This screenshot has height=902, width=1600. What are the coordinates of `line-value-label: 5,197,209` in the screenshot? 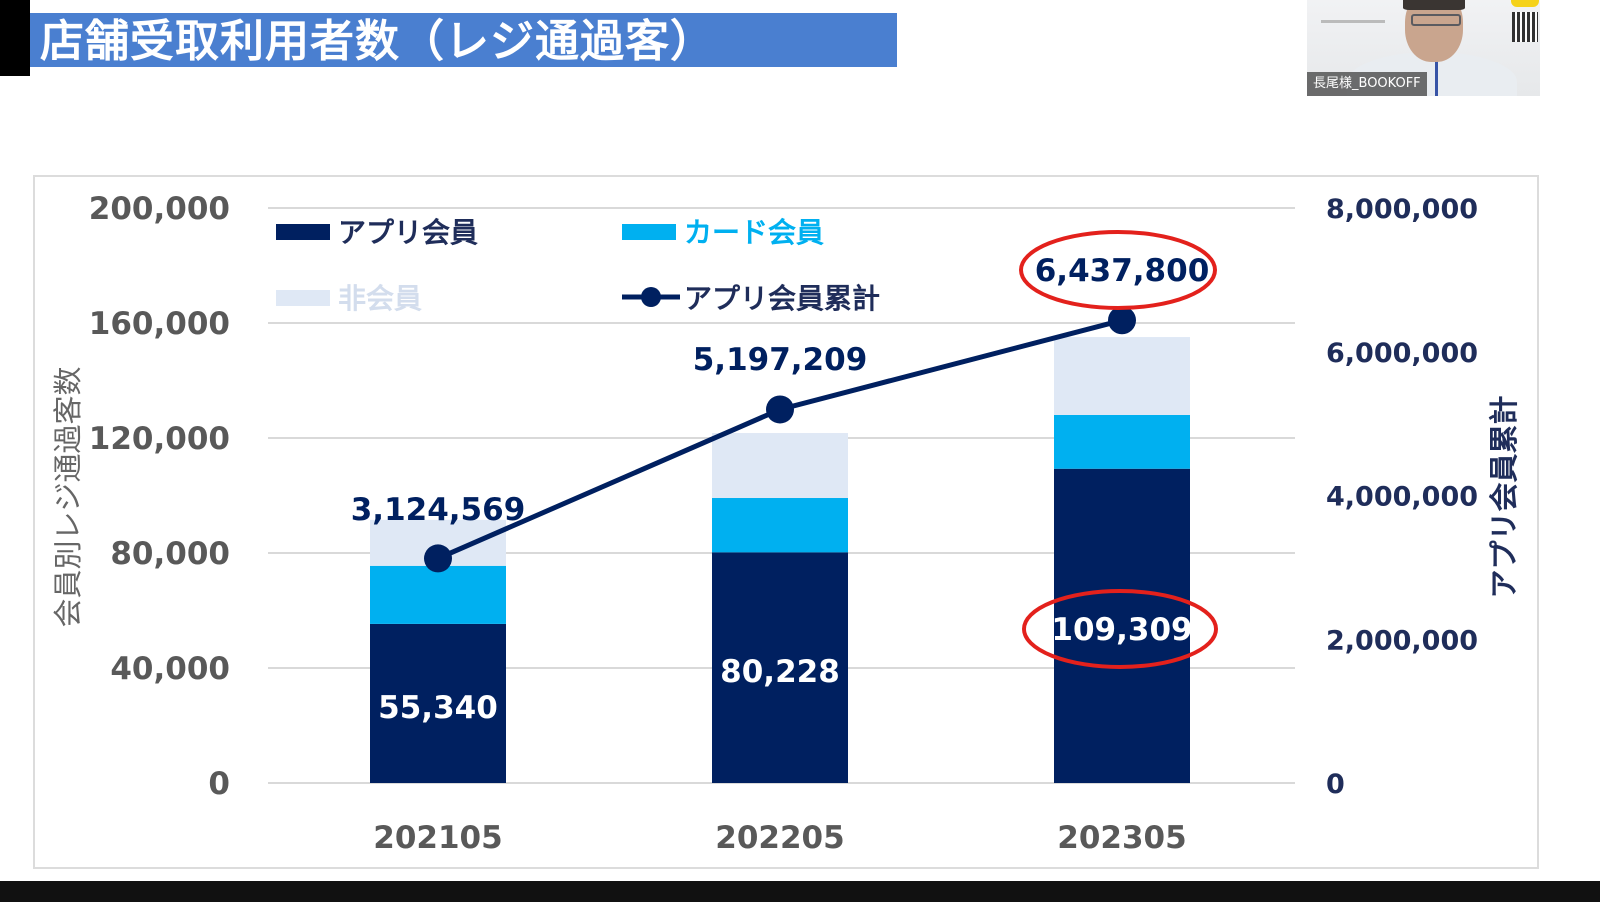 It's located at (780, 360).